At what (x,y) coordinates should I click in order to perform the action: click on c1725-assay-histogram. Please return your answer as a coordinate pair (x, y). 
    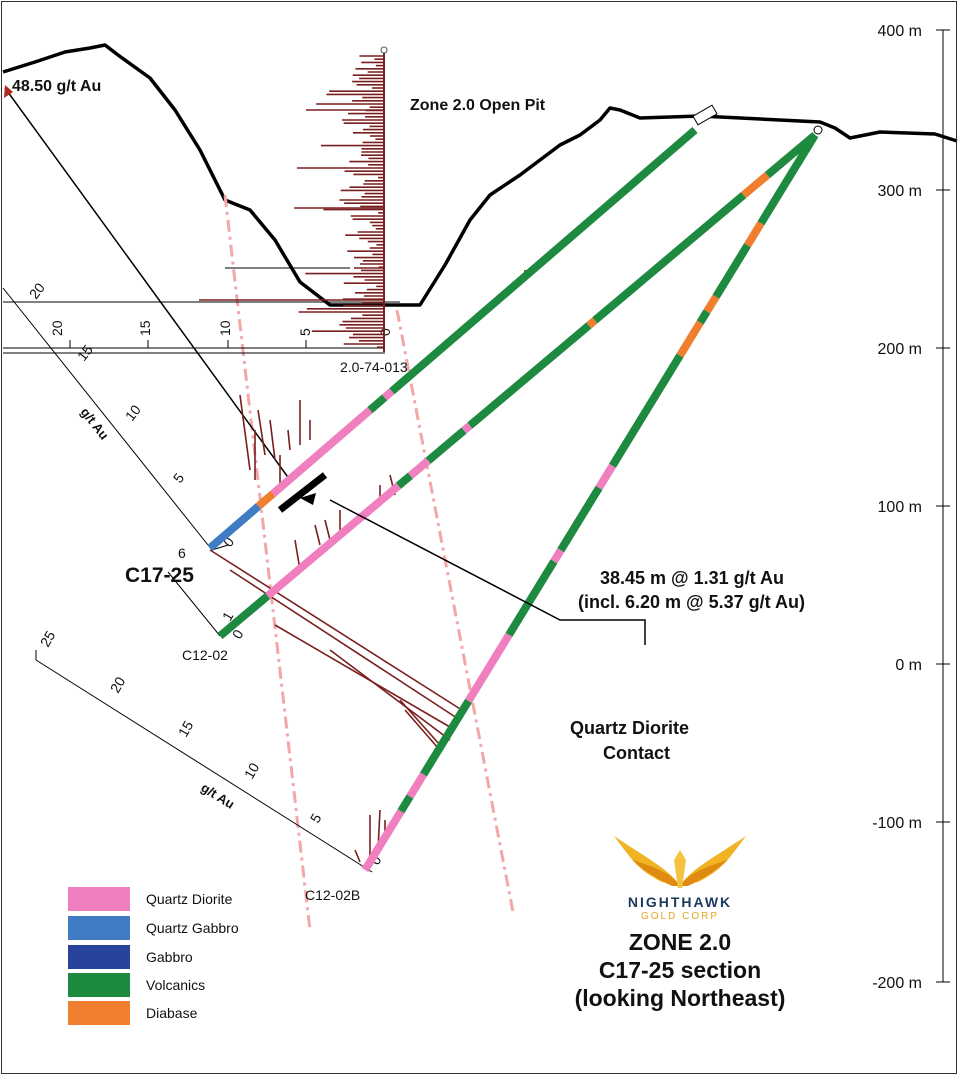
    Looking at the image, I should click on (275, 439).